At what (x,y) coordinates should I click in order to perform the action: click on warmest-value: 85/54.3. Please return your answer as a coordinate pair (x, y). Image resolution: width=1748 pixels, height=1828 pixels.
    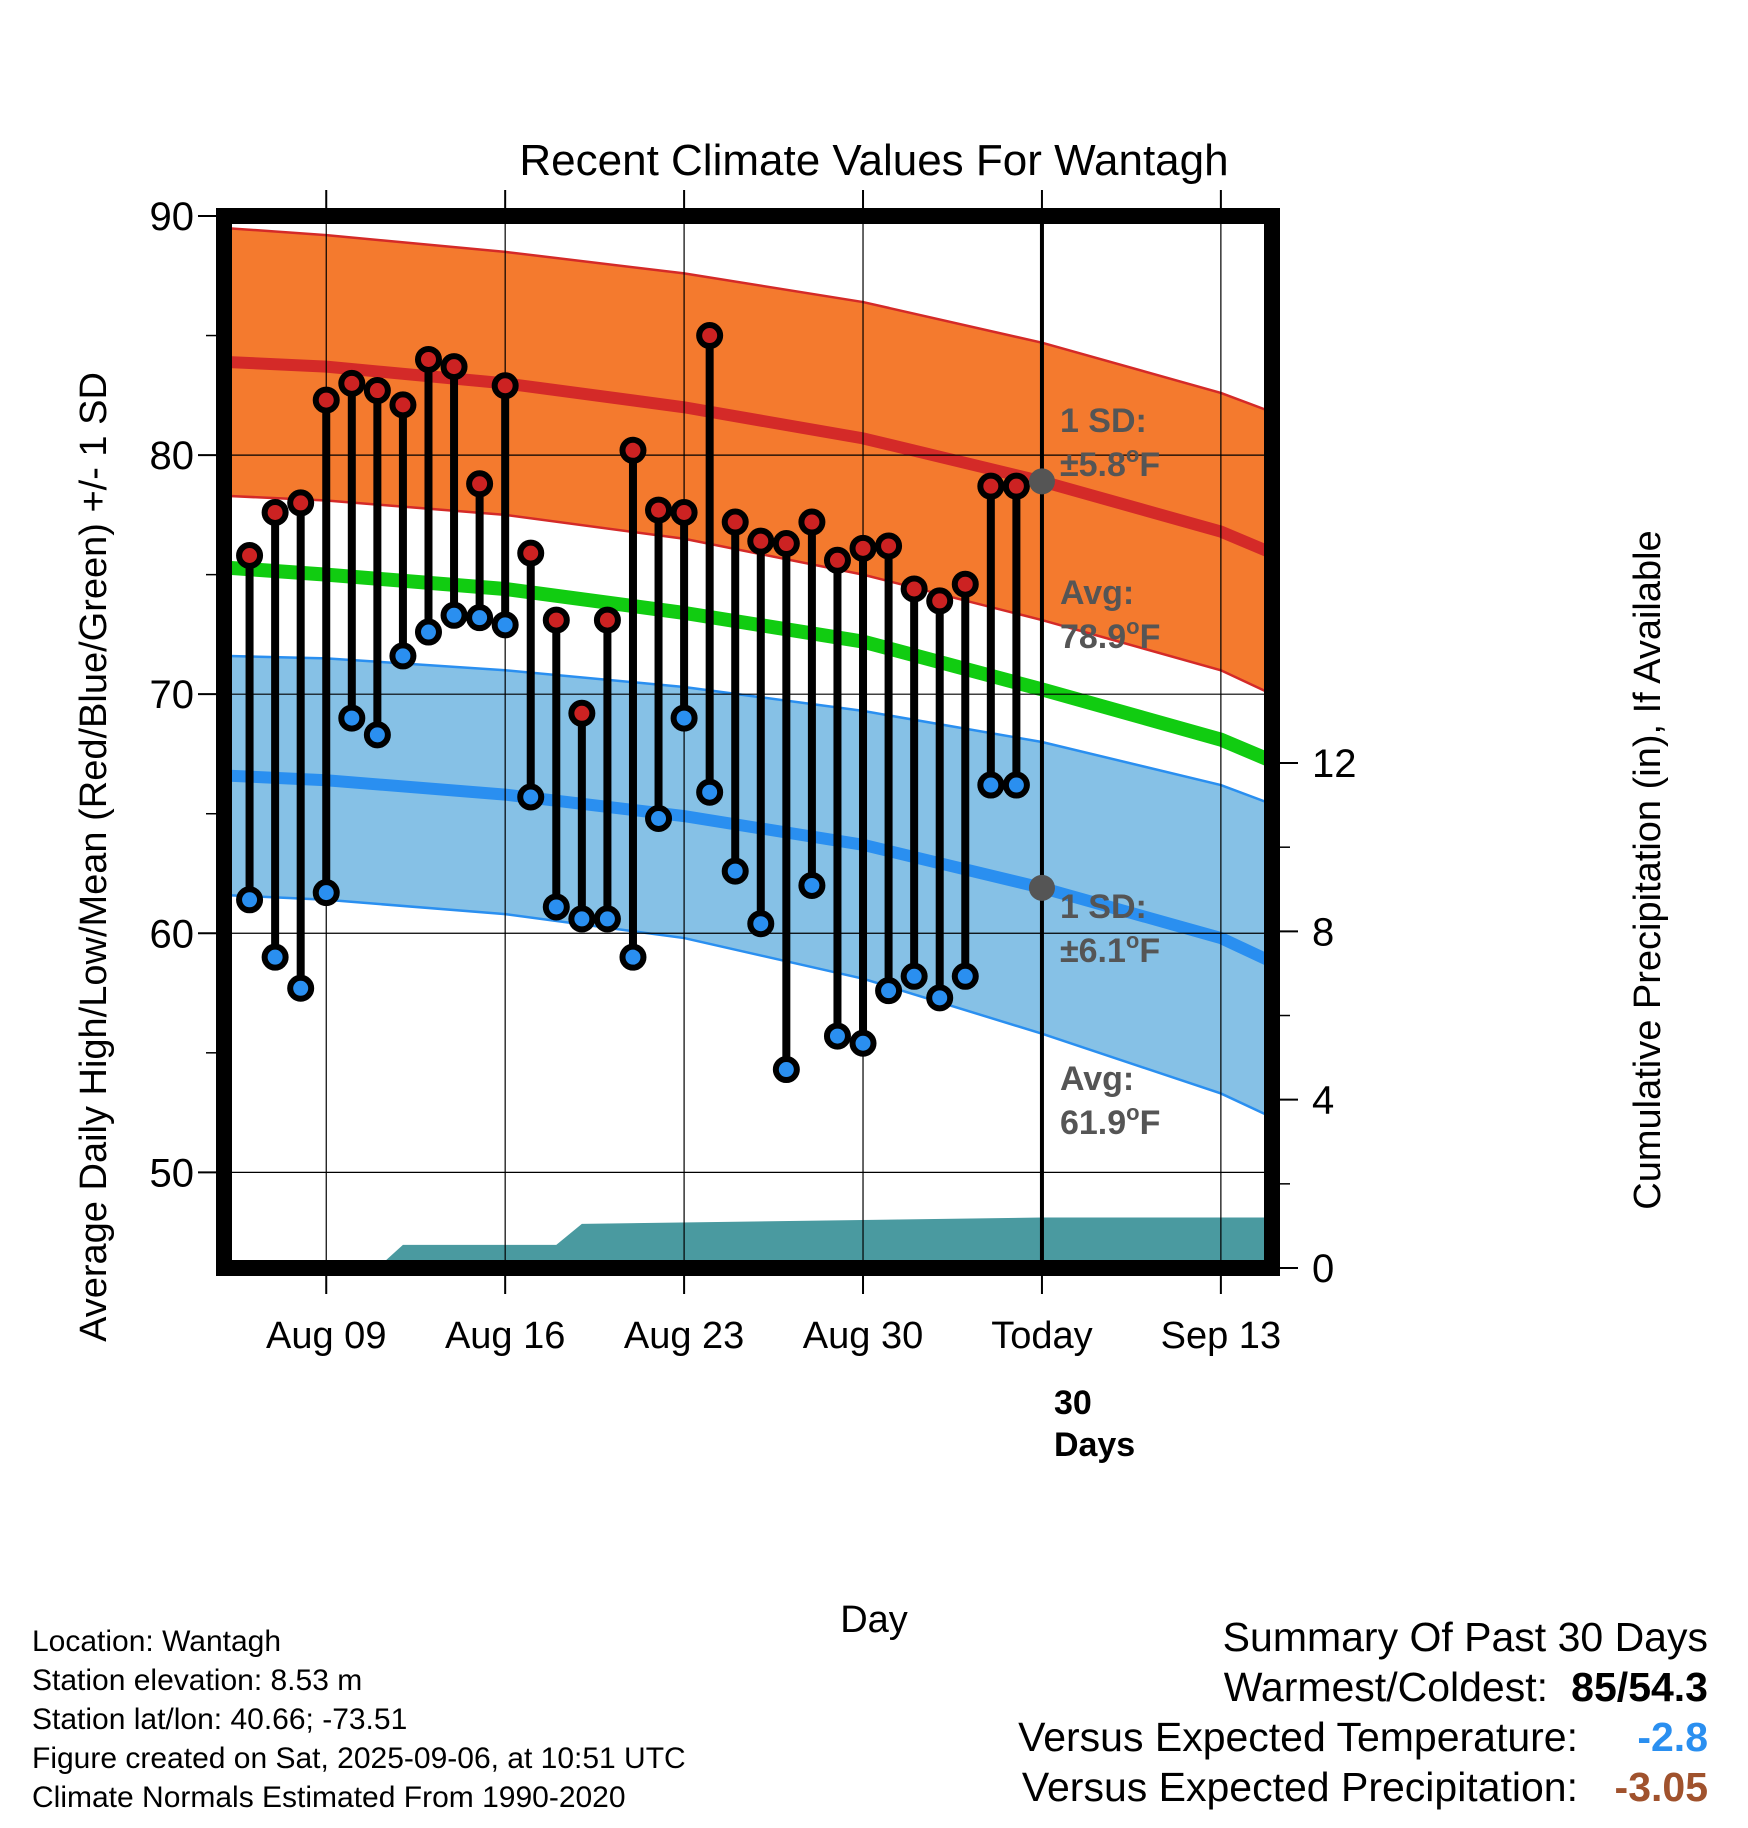
    Looking at the image, I should click on (1638, 1687).